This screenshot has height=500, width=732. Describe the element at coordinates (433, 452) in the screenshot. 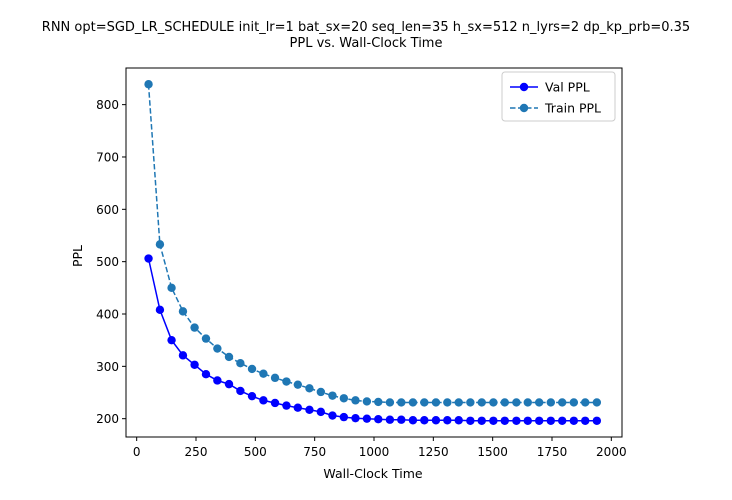

I see `x-tick-label: 1250` at that location.